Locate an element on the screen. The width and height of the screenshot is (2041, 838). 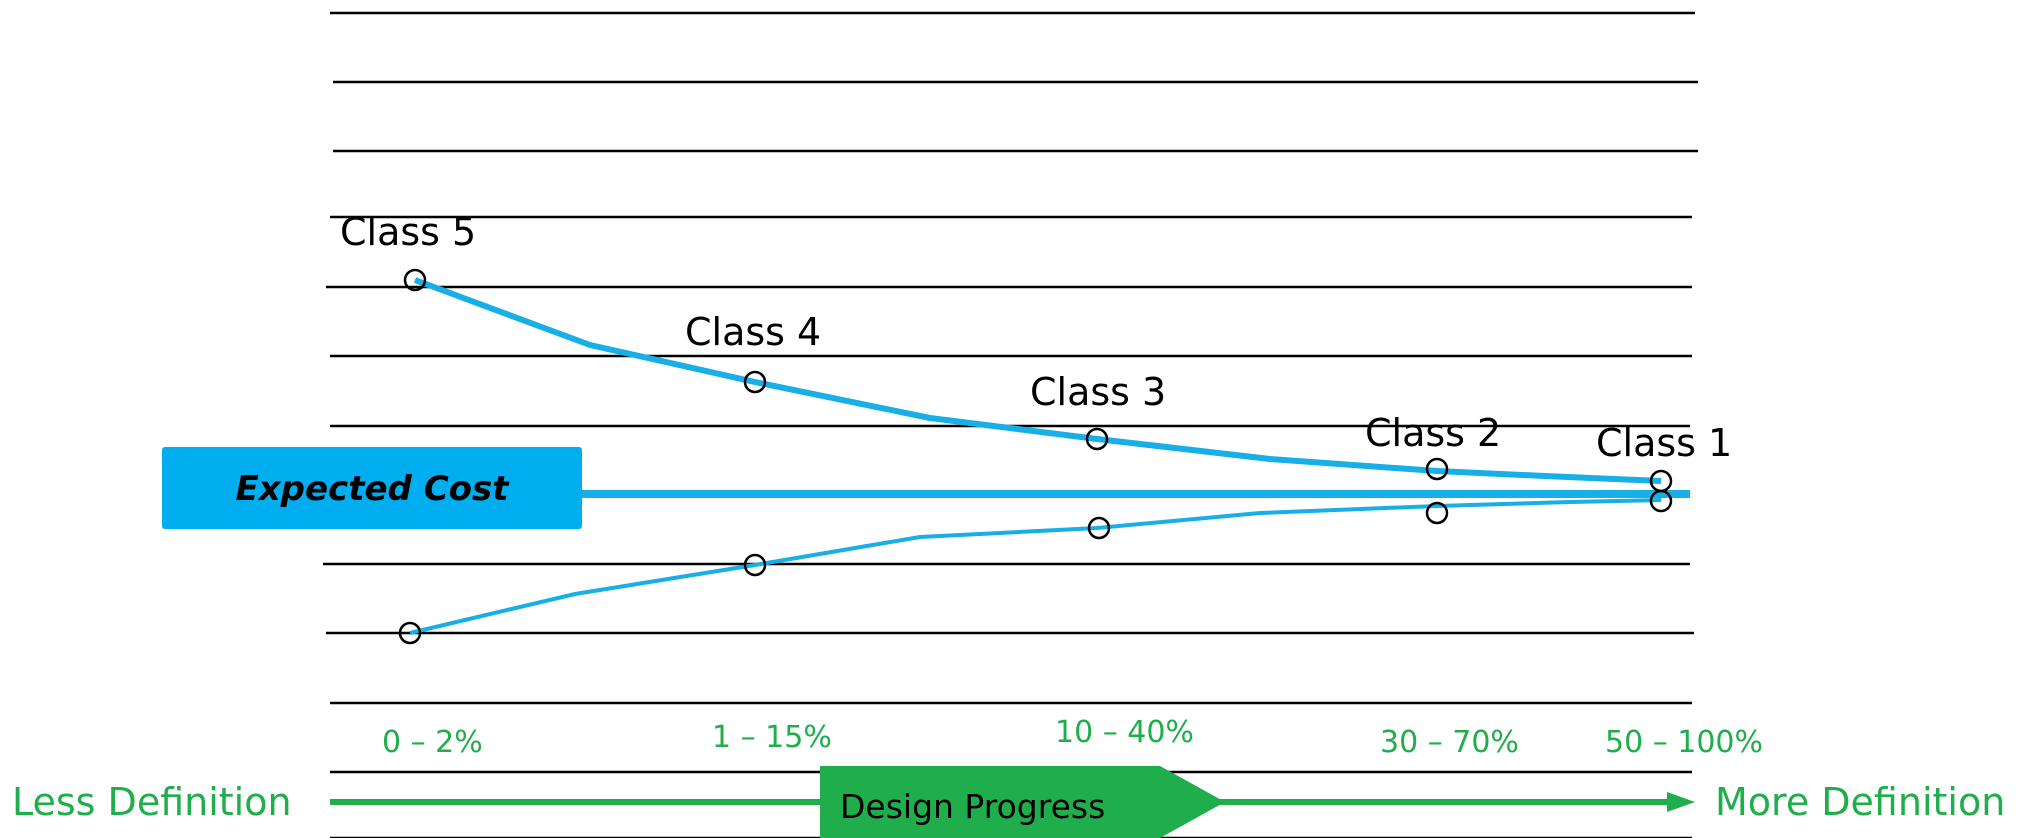
class-3-label: Class 3 is located at coordinates (1098, 392).